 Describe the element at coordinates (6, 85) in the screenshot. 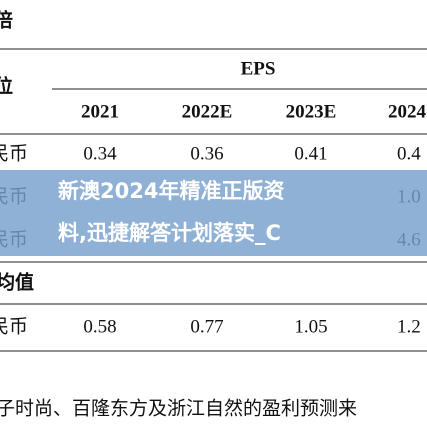

I see `corner-unit: 位` at that location.